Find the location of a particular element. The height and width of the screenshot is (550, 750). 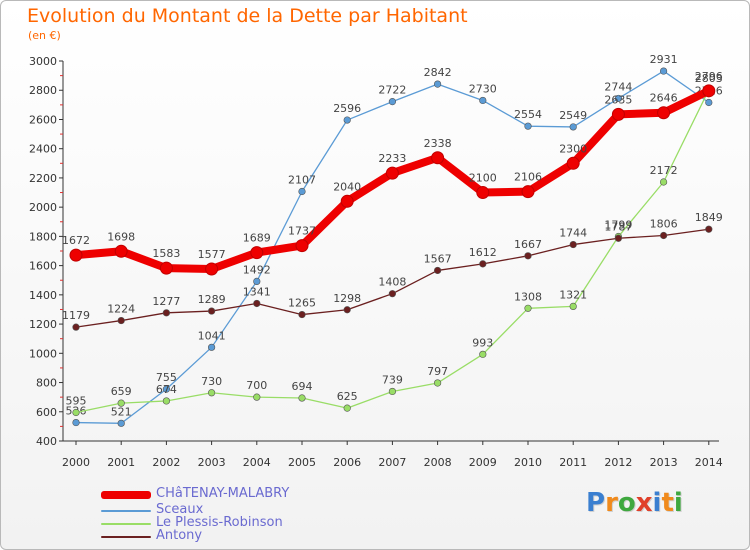

y-tick-label: 2200 is located at coordinates (43, 178).